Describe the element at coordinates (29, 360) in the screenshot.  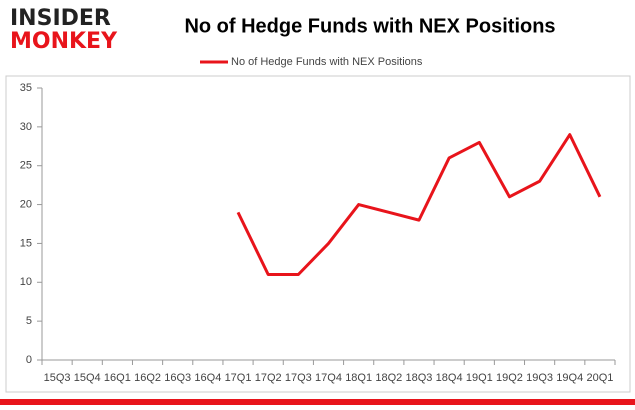
I see `y-tick-label: 0` at that location.